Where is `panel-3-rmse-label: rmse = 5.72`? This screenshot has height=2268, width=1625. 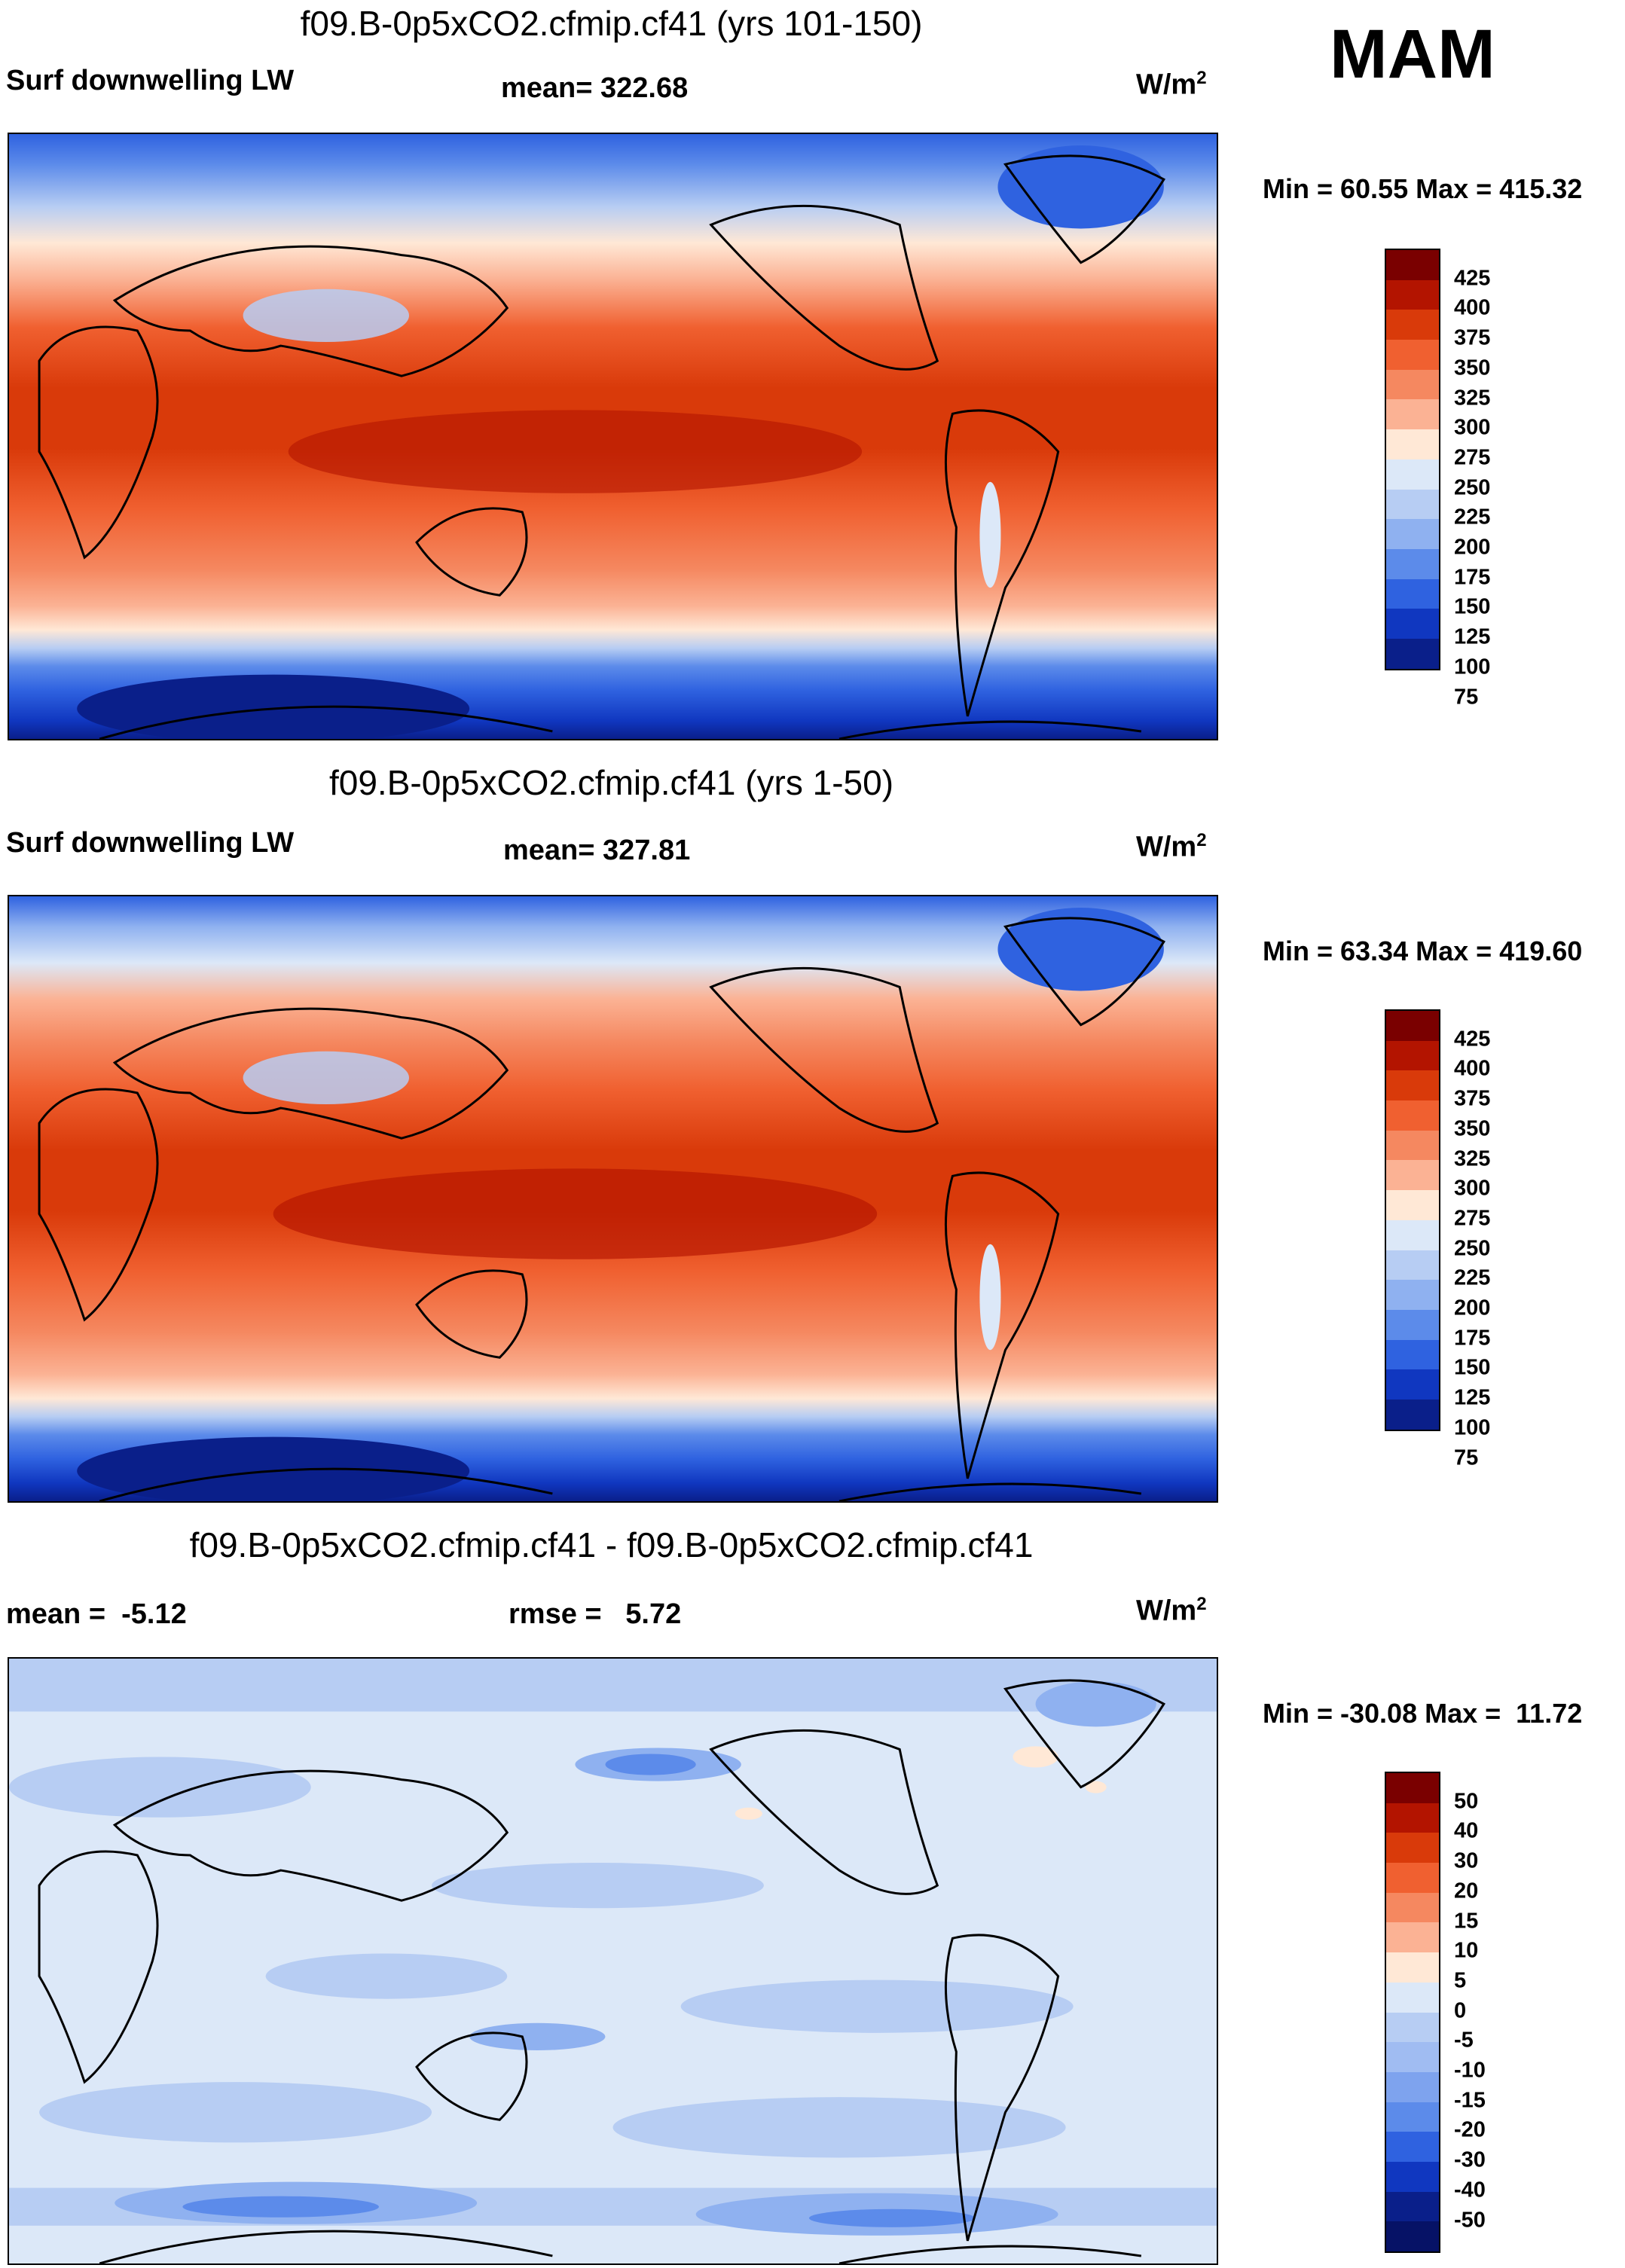 panel-3-rmse-label: rmse = 5.72 is located at coordinates (595, 1614).